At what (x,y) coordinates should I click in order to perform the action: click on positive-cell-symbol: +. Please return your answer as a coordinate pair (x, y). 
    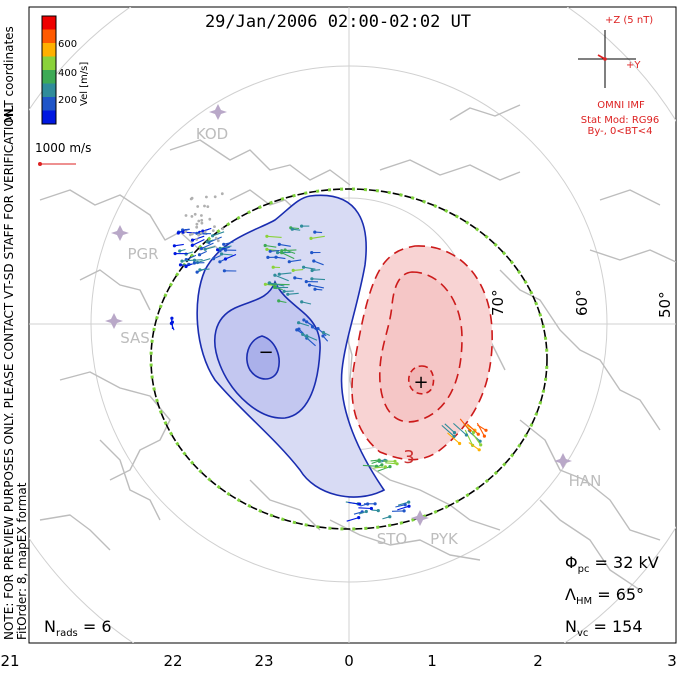
    Looking at the image, I should click on (420, 382).